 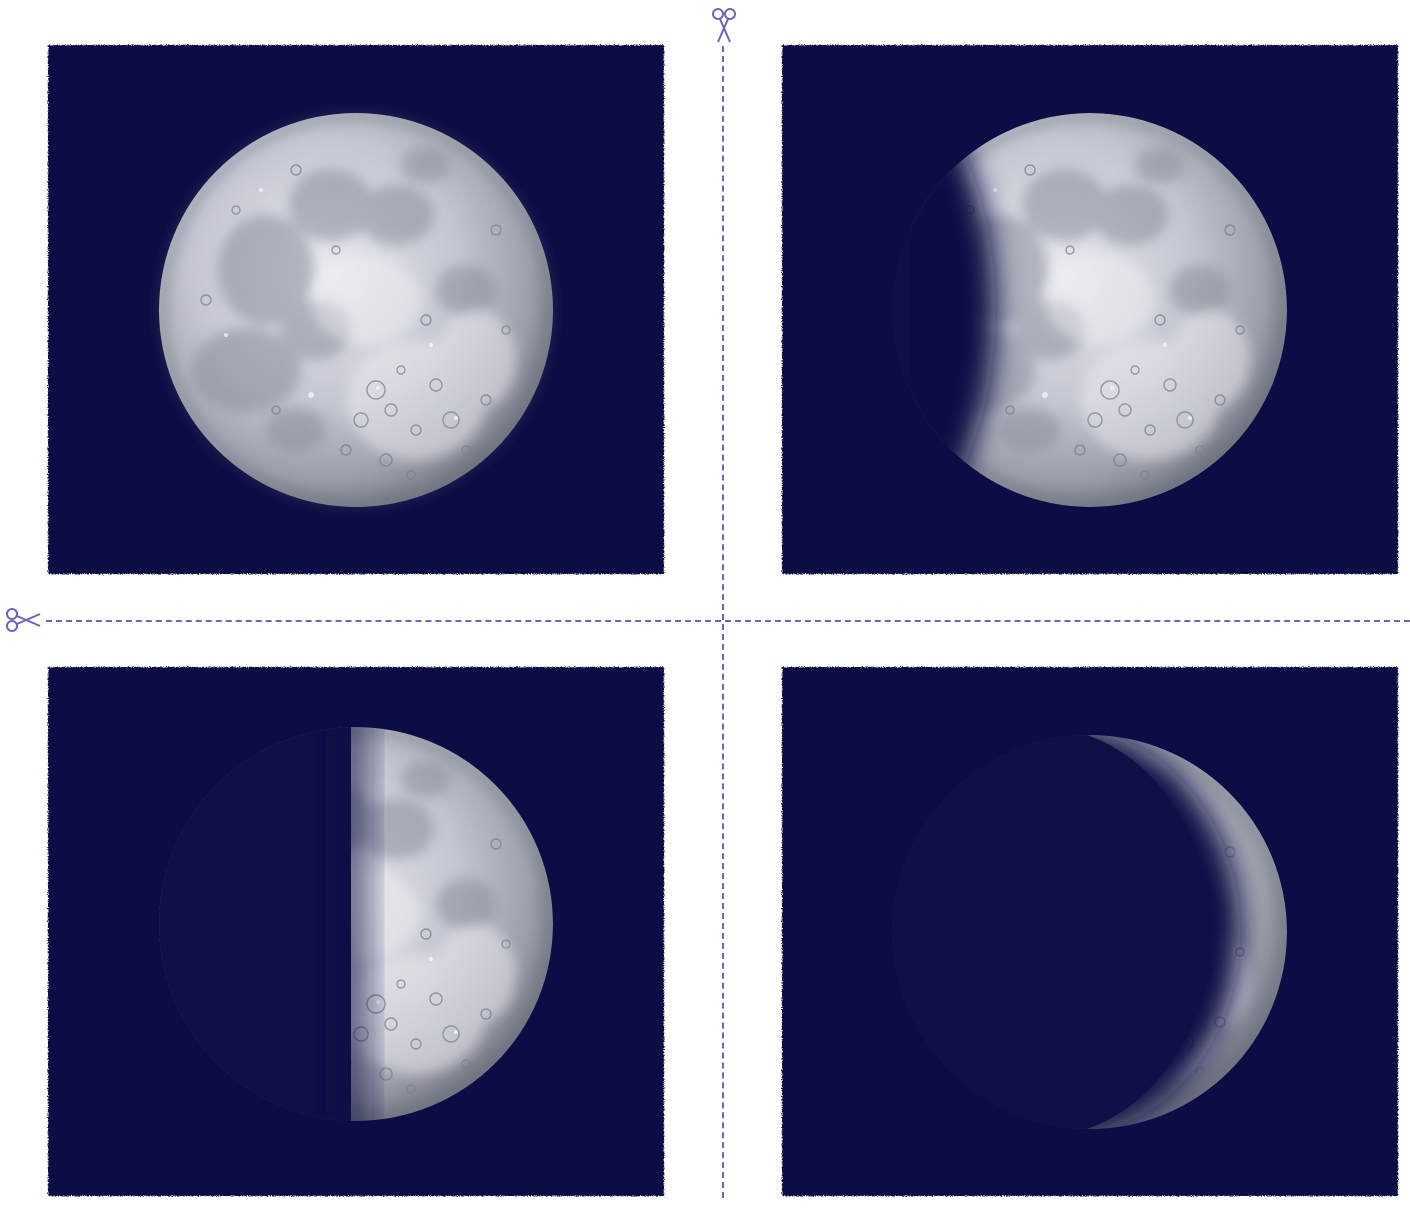 What do you see at coordinates (723, 622) in the screenshot?
I see `vertical-cut-line` at bounding box center [723, 622].